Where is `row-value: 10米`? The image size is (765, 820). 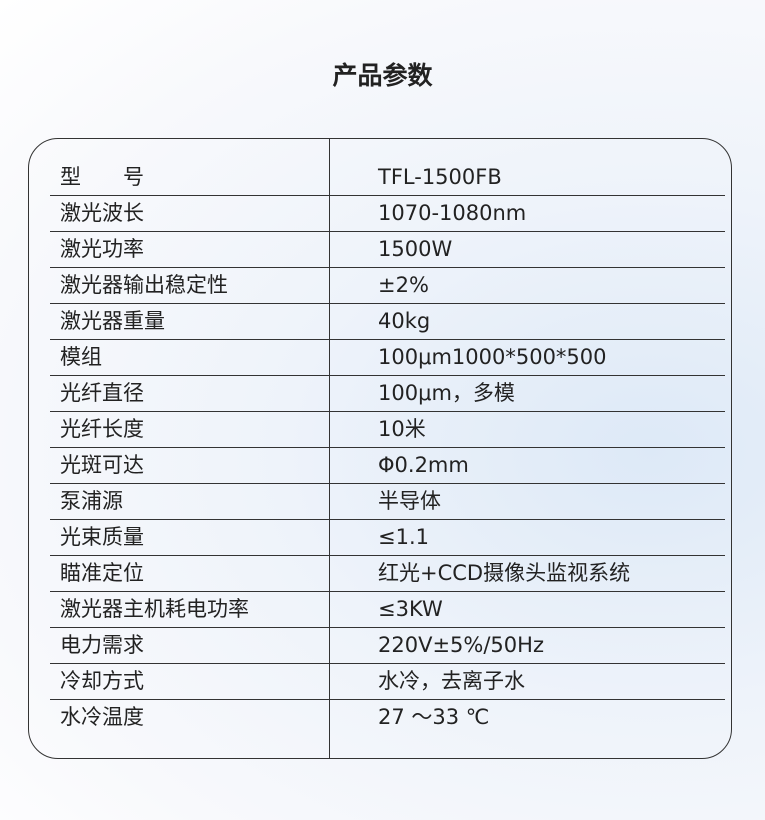 row-value: 10米 is located at coordinates (402, 429).